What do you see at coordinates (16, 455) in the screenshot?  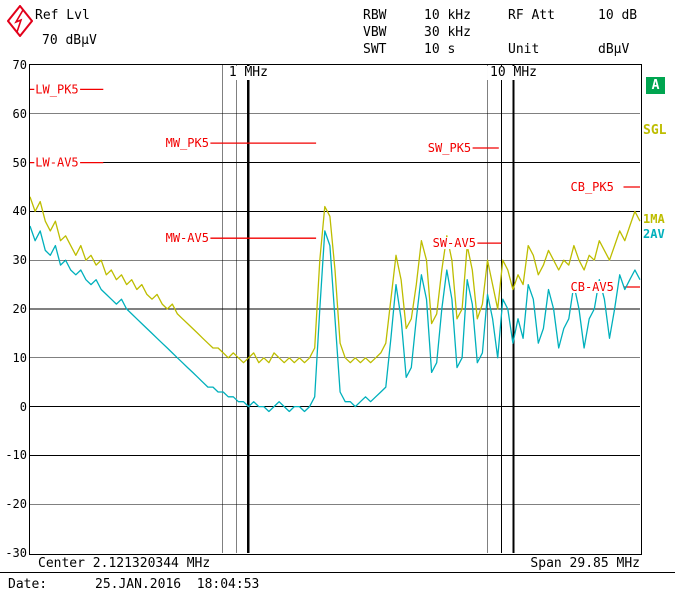 I see `y-tick-label: -10` at bounding box center [16, 455].